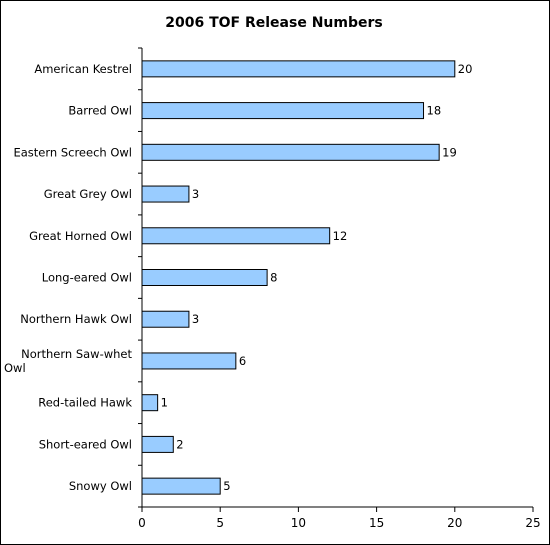 The height and width of the screenshot is (545, 550). Describe the element at coordinates (157, 444) in the screenshot. I see `bar-short-eared-owl` at that location.